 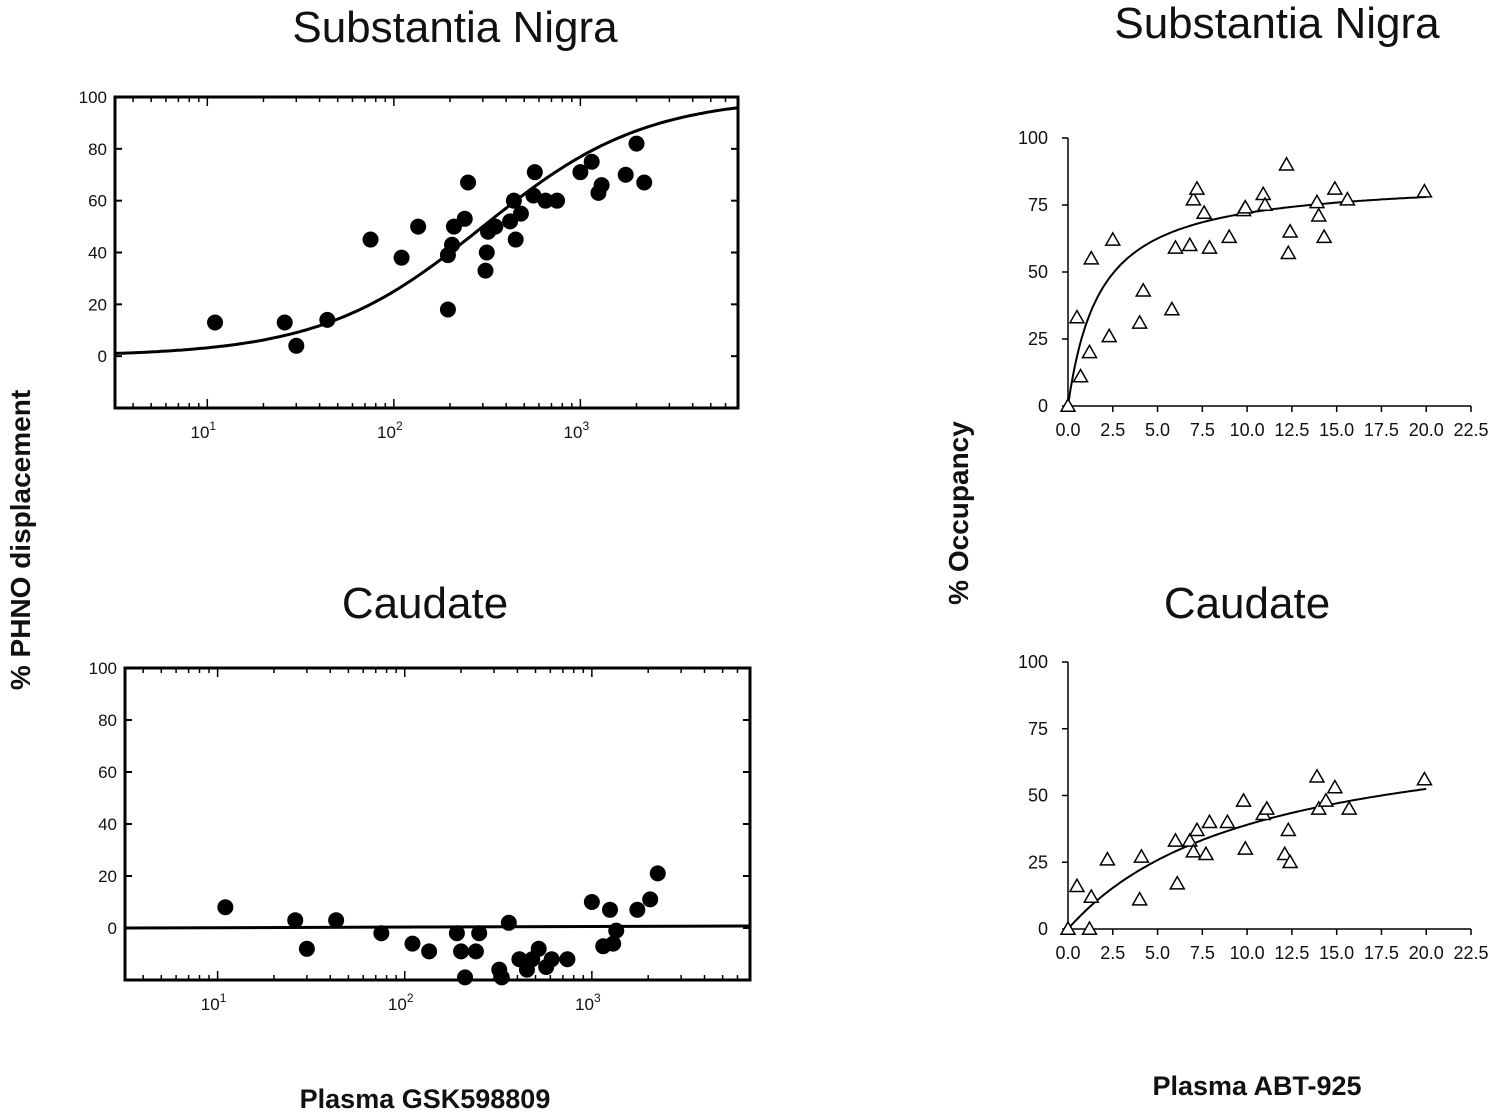 What do you see at coordinates (420, 836) in the screenshot?
I see `chart-caudate-gsk598809: 0 20 40 60 80 100 10¹ 10² 10³` at bounding box center [420, 836].